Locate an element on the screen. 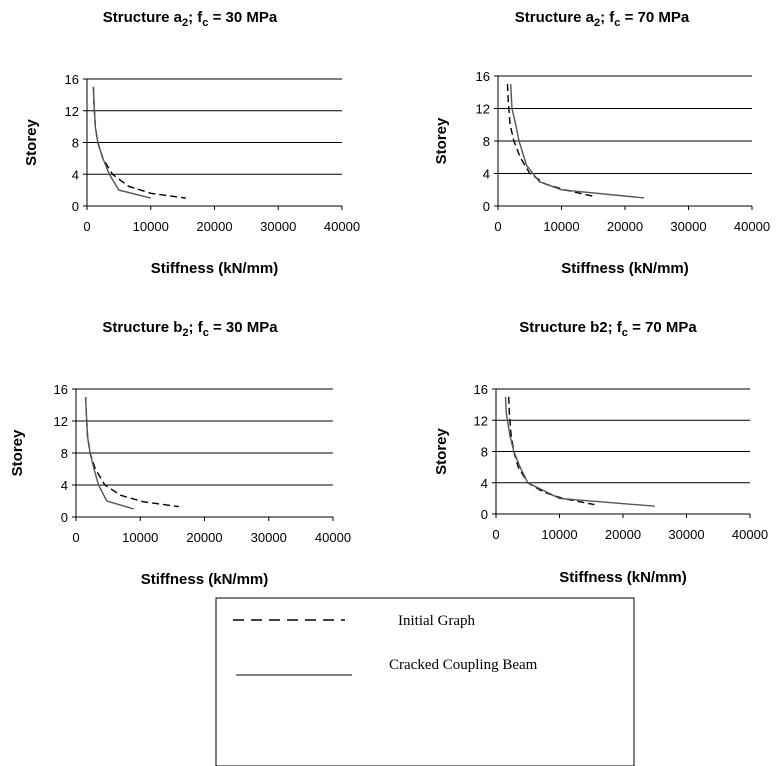 This screenshot has width=782, height=766. legend-label-initial-graph: Initial Graph is located at coordinates (437, 621).